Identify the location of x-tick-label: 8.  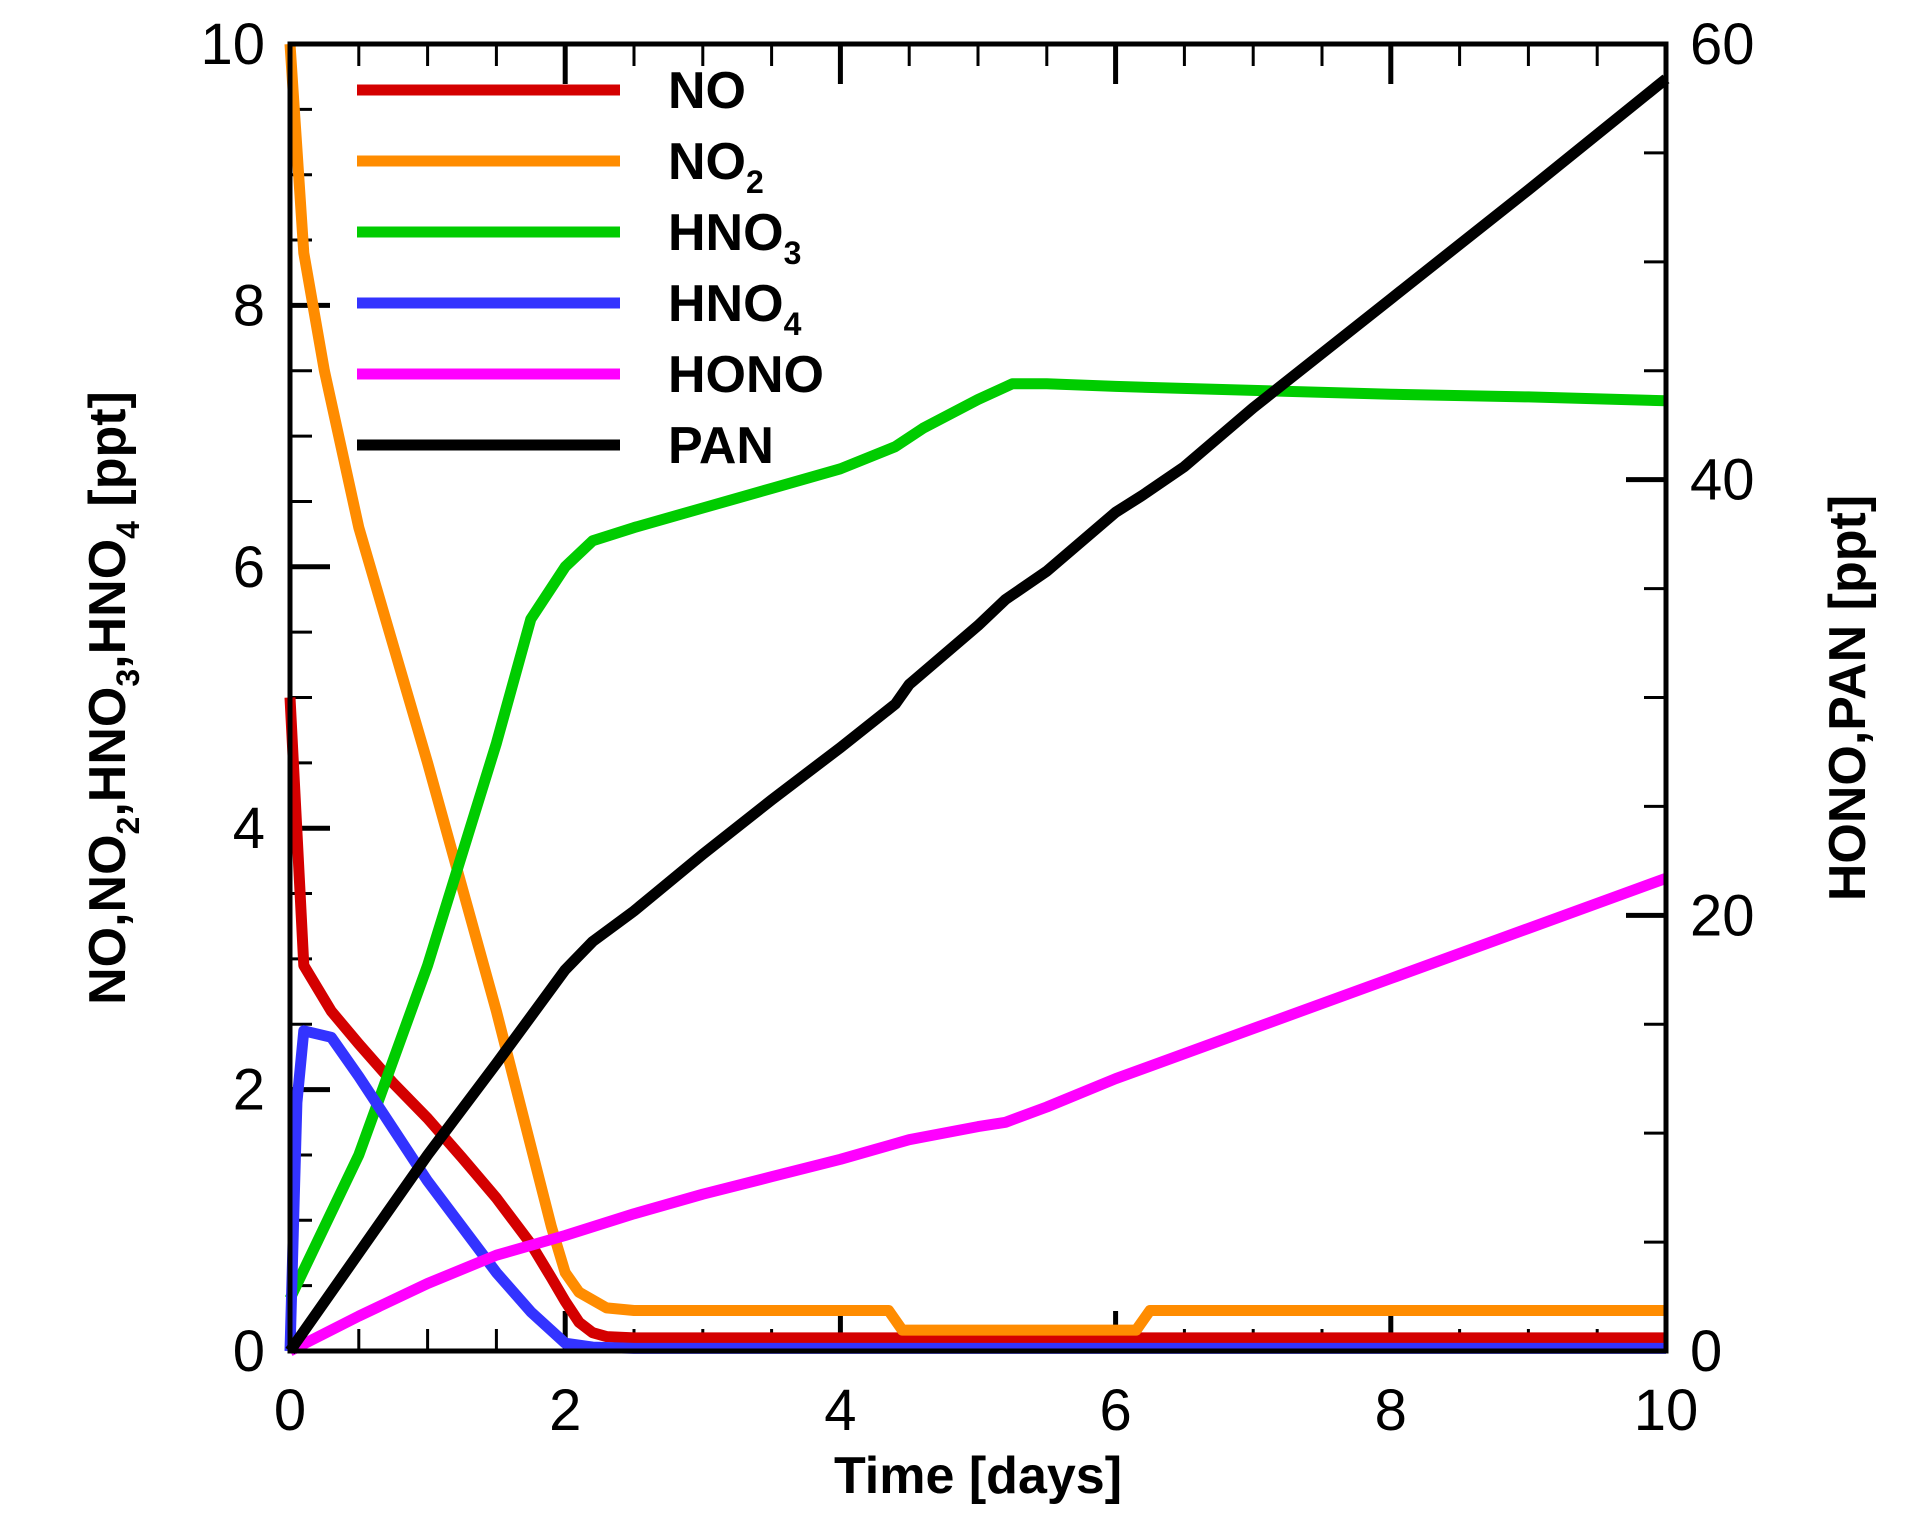
(1391, 1410).